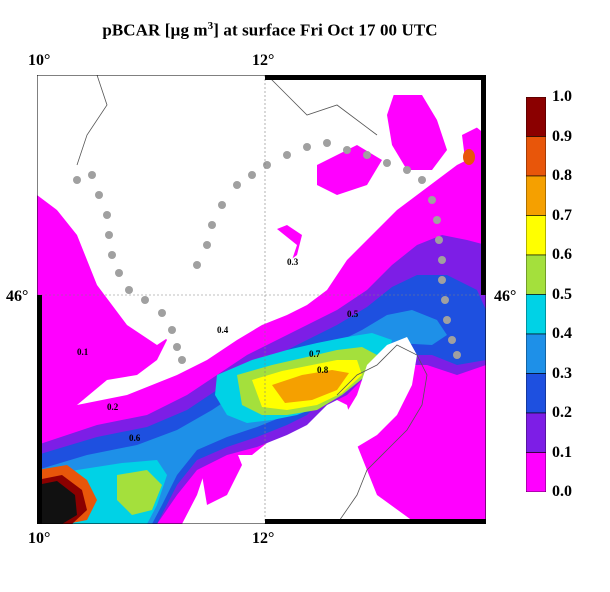 This screenshot has width=610, height=592. Describe the element at coordinates (562, 333) in the screenshot. I see `colorbar-level-label: 0.4` at that location.